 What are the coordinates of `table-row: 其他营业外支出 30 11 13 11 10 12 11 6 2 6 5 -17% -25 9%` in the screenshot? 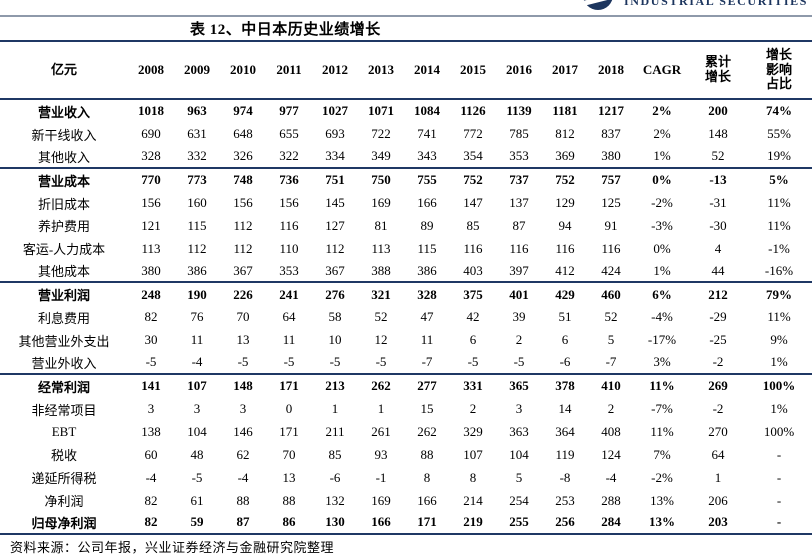 It's located at (406, 340).